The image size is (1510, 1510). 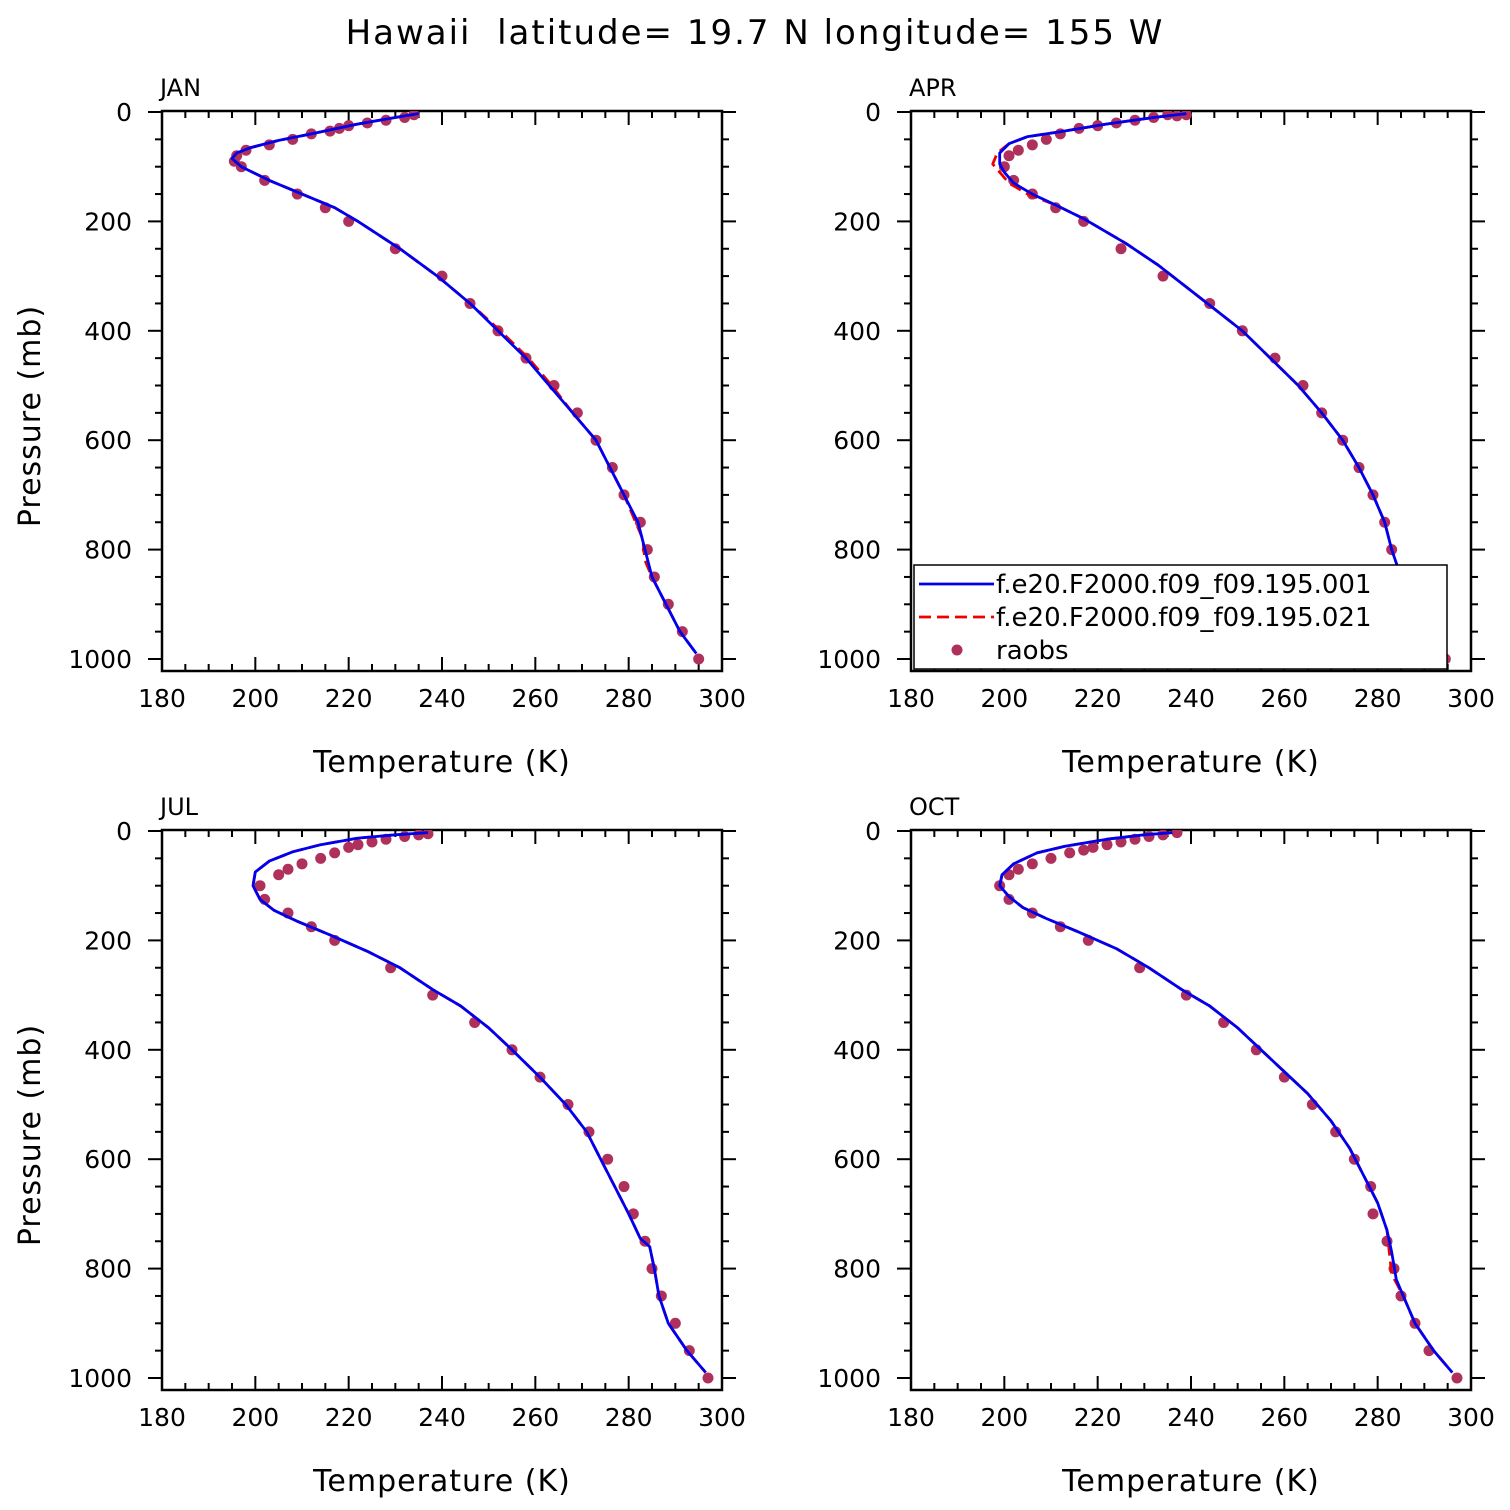 What do you see at coordinates (108, 550) in the screenshot?
I see `y-tick-label: 800` at bounding box center [108, 550].